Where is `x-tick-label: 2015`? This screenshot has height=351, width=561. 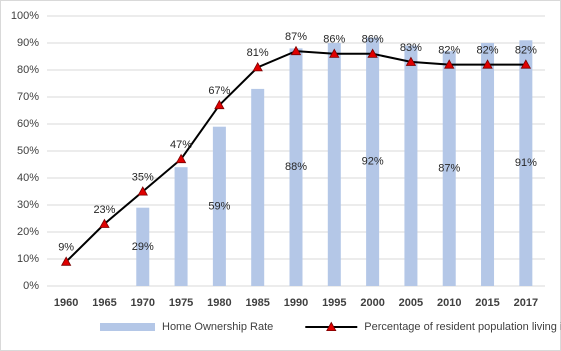
x-tick-label: 2015 is located at coordinates (487, 303).